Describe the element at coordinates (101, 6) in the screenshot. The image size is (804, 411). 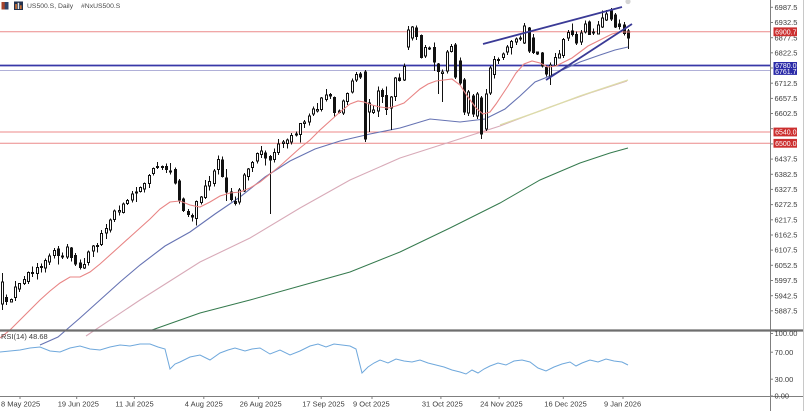
I see `svg-text: #NxUS500.S` at that location.